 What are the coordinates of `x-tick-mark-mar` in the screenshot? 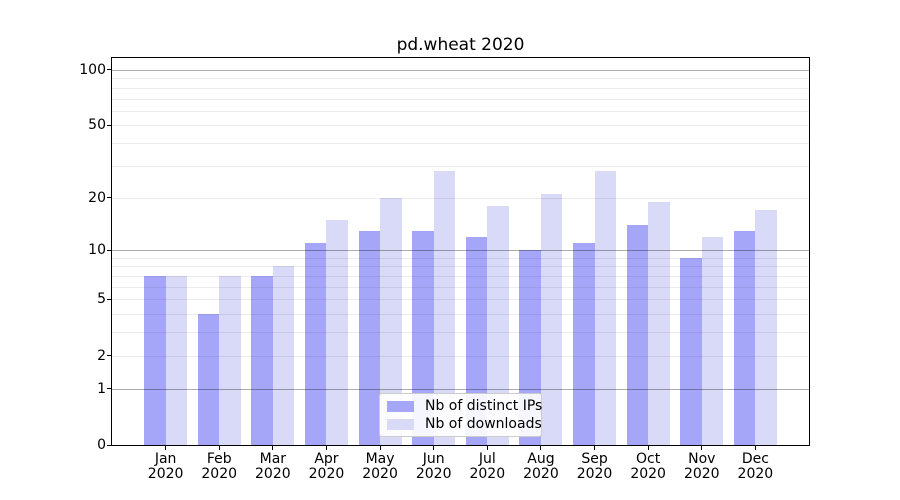 It's located at (273, 448).